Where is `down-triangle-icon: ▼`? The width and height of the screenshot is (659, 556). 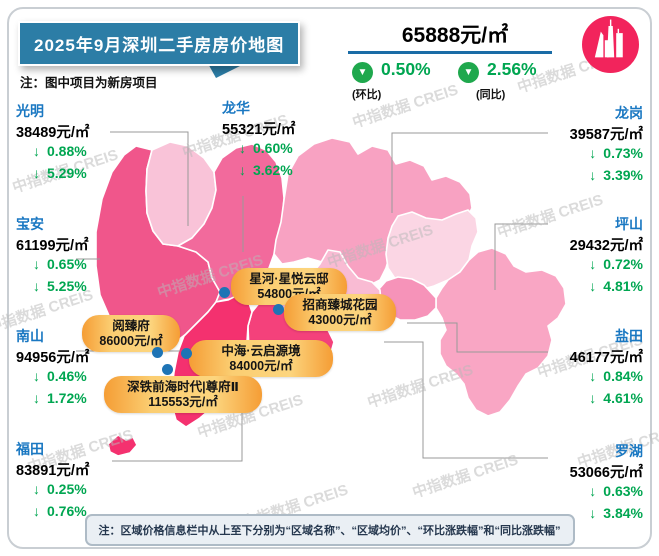
down-triangle-icon: ▼ is located at coordinates (362, 72).